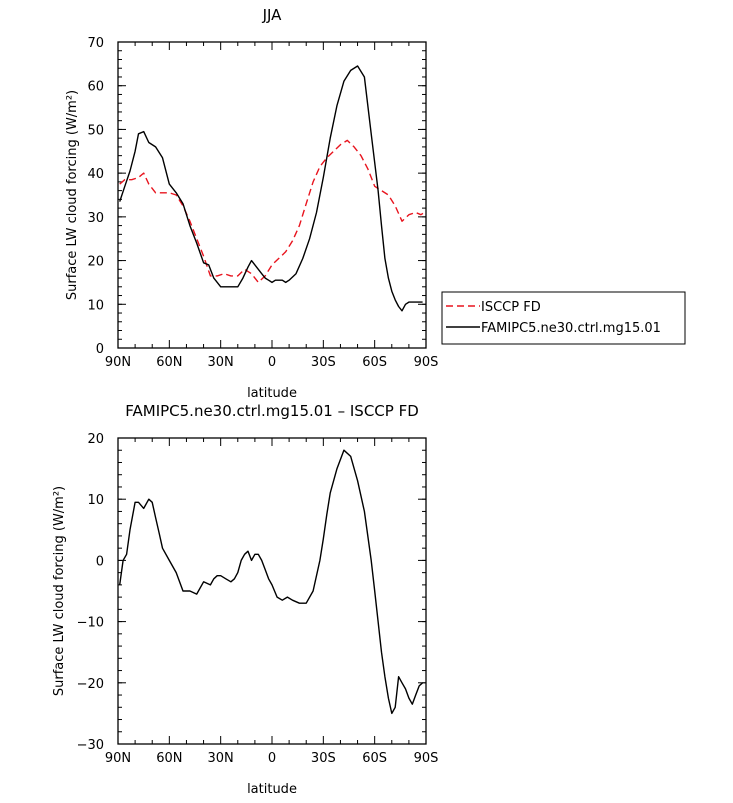 This screenshot has height=803, width=733. What do you see at coordinates (95, 305) in the screenshot?
I see `top-y-tick-label: 10` at bounding box center [95, 305].